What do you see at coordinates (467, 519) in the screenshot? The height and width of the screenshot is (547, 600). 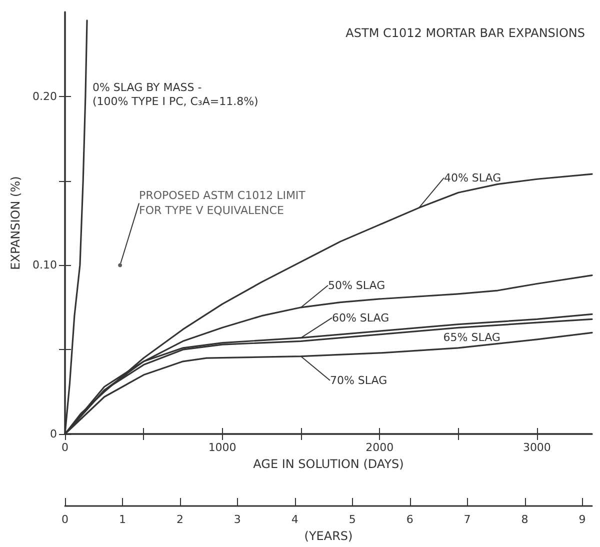 I see `x2-tick-label: 7` at bounding box center [467, 519].